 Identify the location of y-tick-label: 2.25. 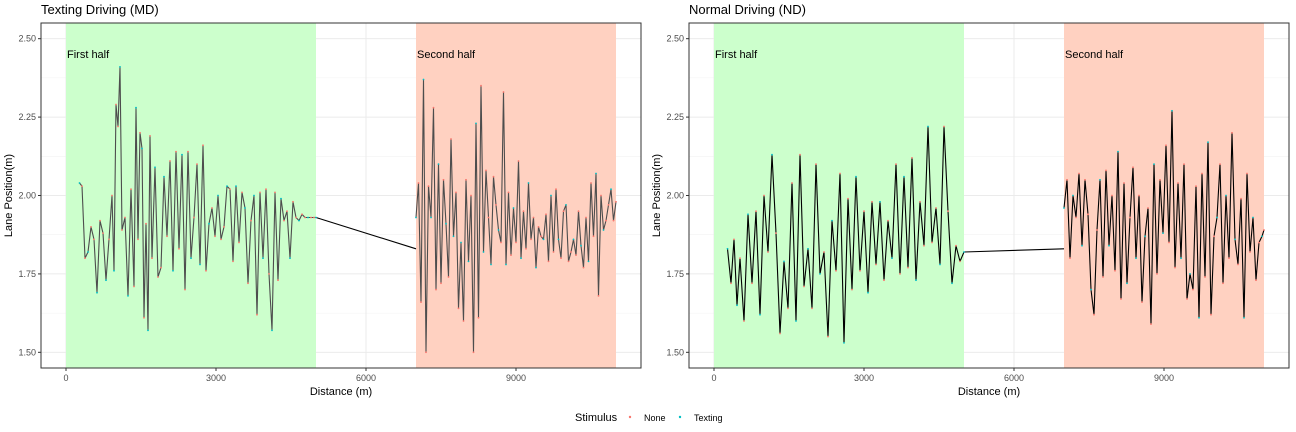
(27, 117).